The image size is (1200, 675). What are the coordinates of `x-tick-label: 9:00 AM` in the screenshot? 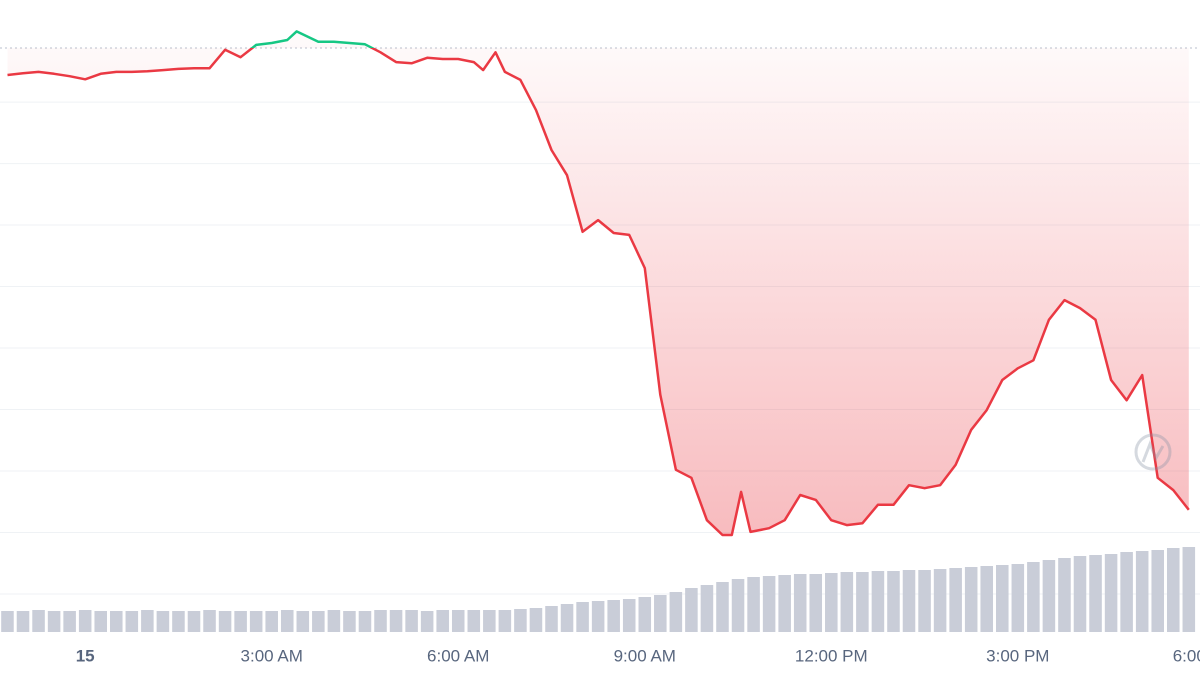 It's located at (645, 655).